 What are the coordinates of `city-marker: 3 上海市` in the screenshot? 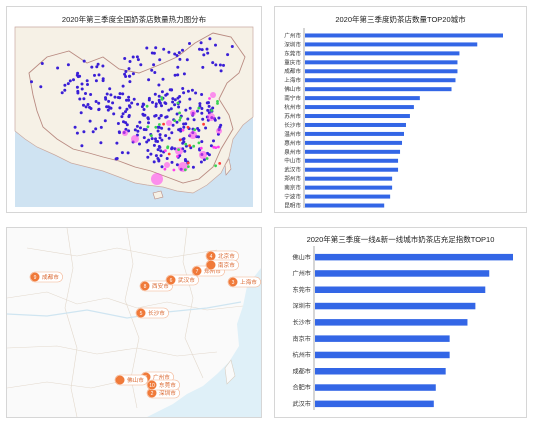 It's located at (244, 282).